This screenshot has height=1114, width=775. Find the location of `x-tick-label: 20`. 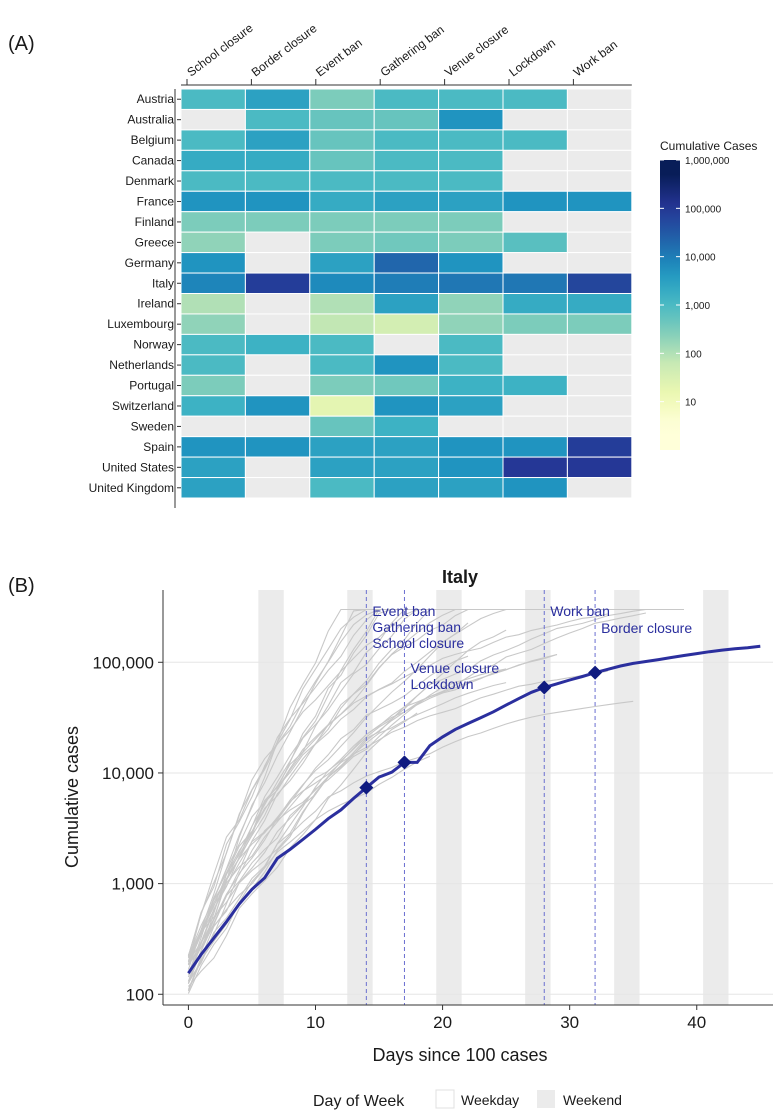

x-tick-label: 20 is located at coordinates (442, 1022).